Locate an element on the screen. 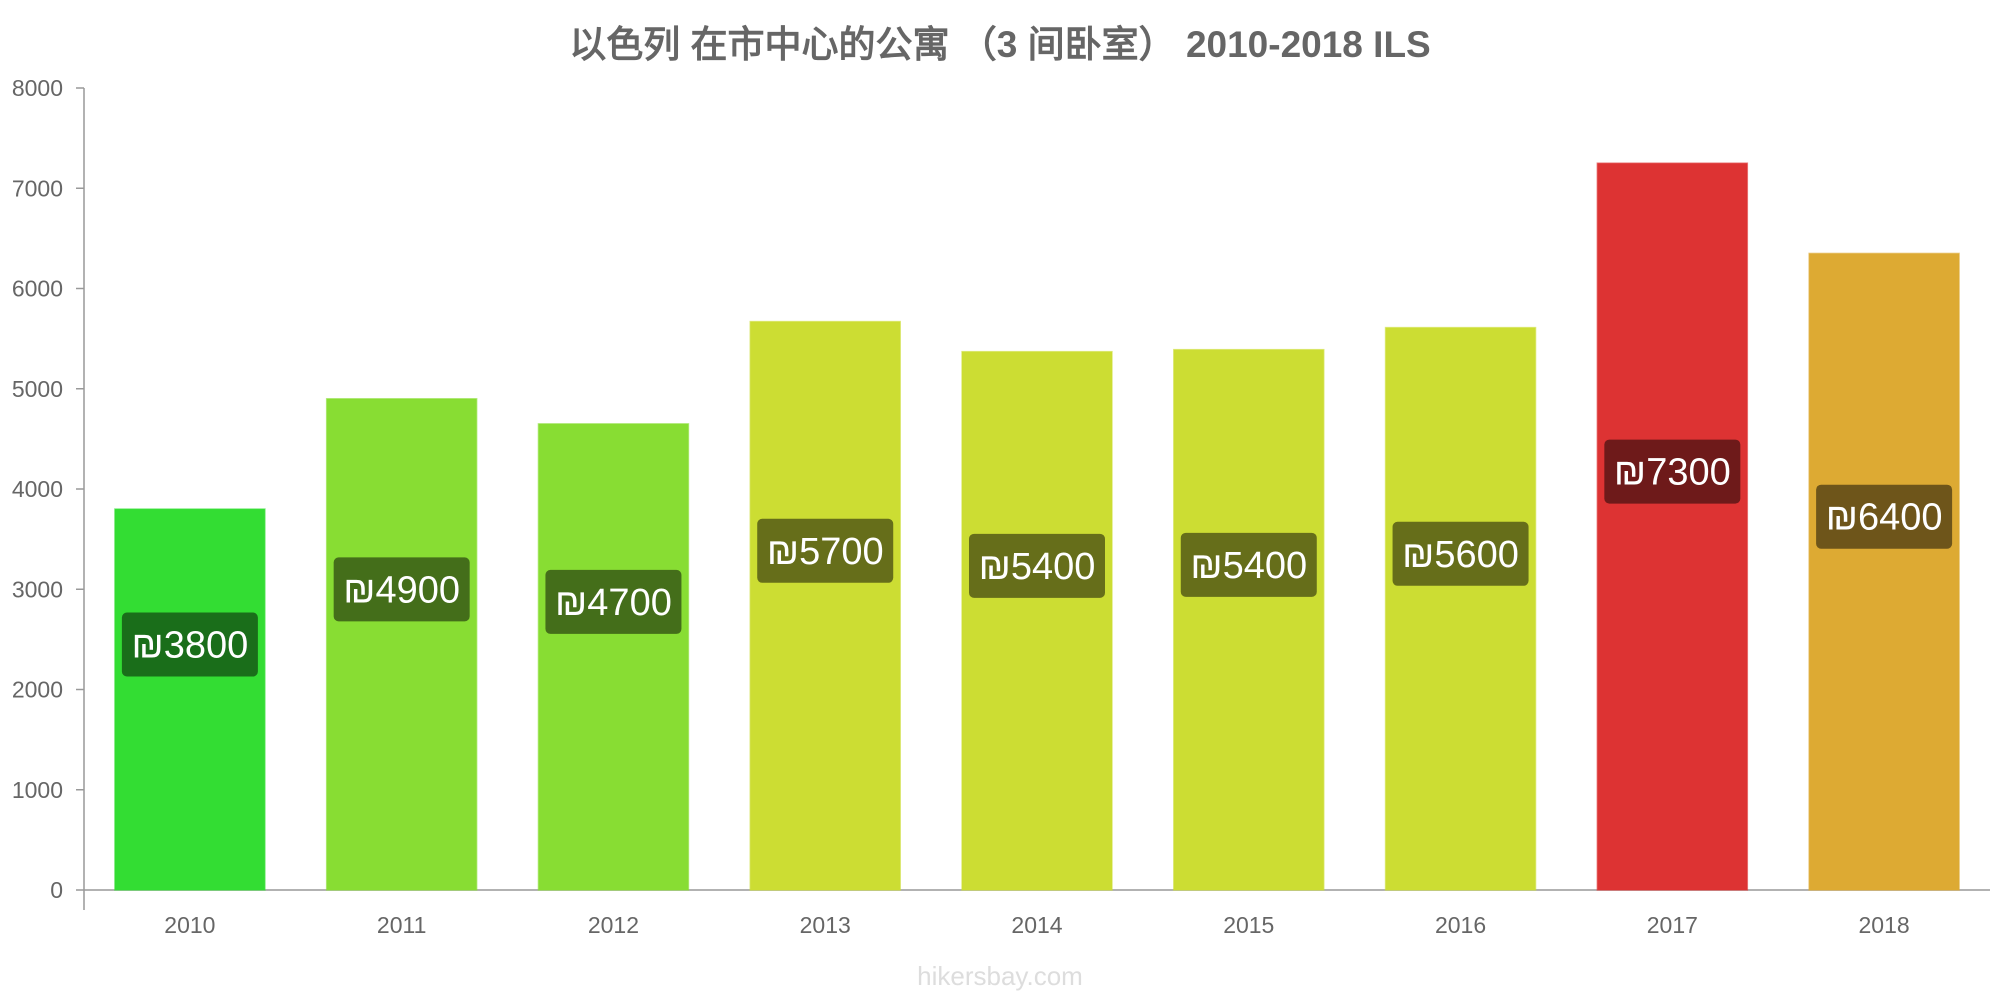 This screenshot has height=1000, width=2000. y-tick-label: 6000 is located at coordinates (37, 289).